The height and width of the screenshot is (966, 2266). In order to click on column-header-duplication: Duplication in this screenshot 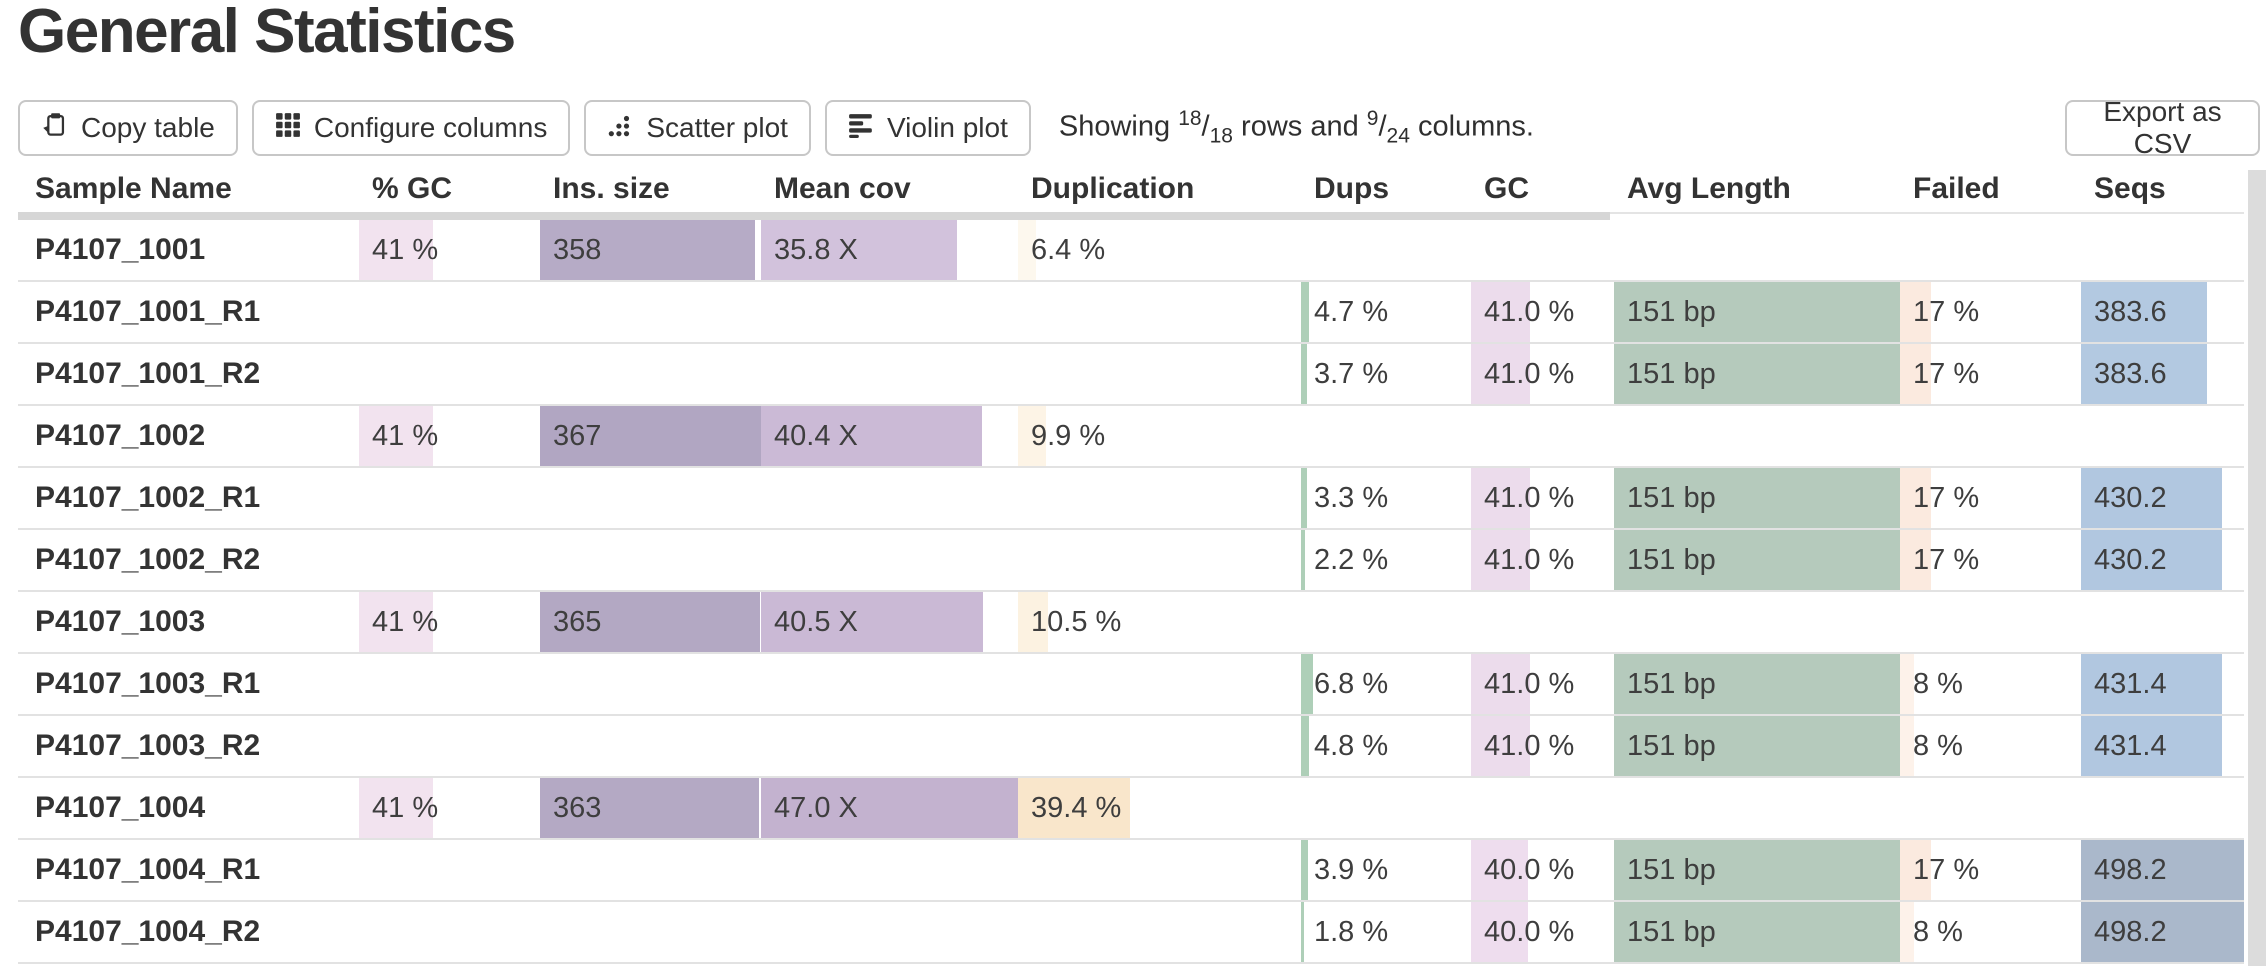, I will do `click(1113, 188)`.